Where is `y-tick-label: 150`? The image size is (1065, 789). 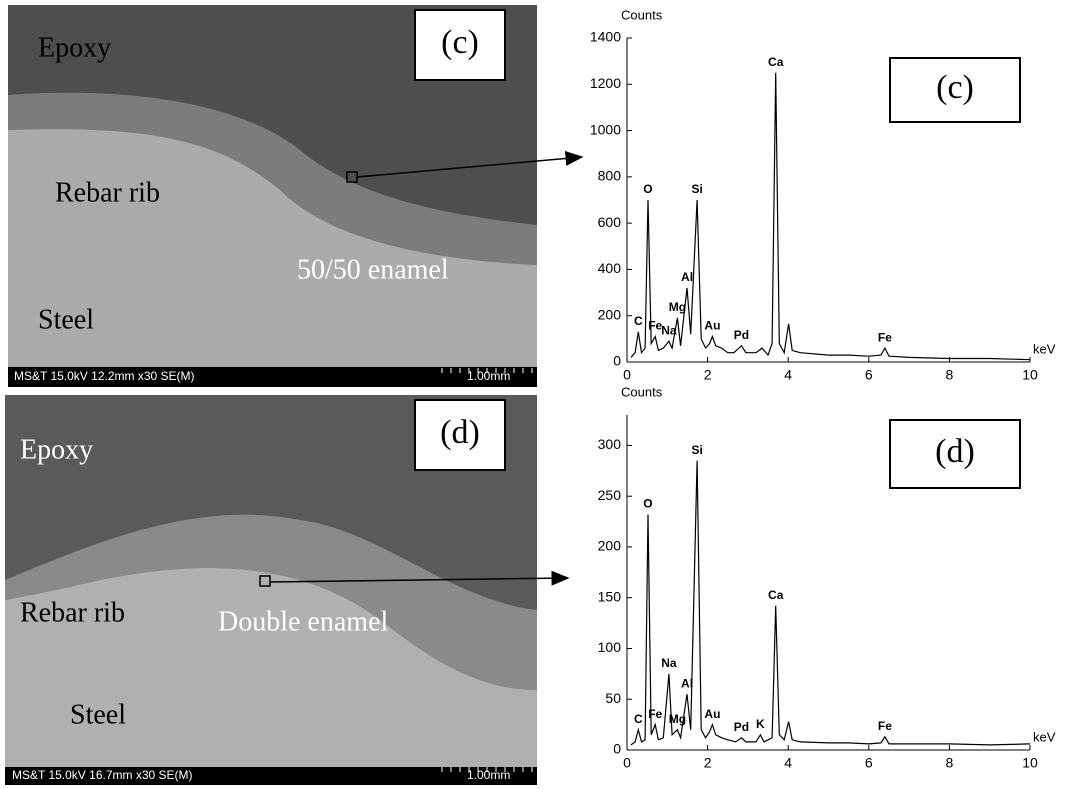 y-tick-label: 150 is located at coordinates (610, 596).